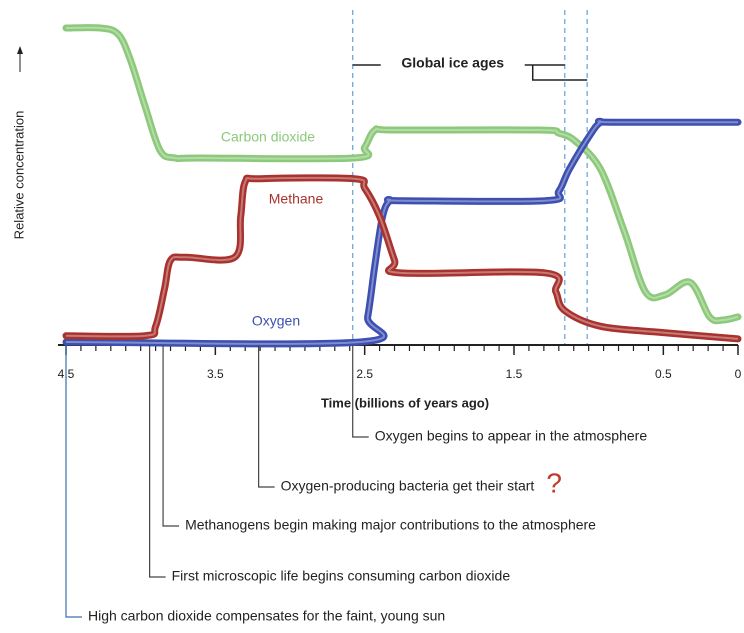  Describe the element at coordinates (452, 63) in the screenshot. I see `ice-age-label: Global ice ages` at that location.